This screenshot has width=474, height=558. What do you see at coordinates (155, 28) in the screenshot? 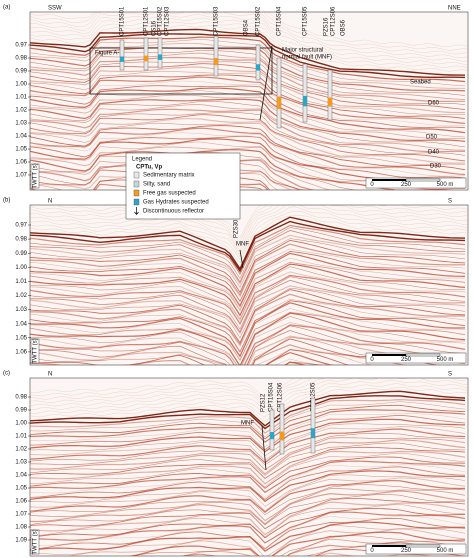
I see `annotation: CS16` at bounding box center [155, 28].